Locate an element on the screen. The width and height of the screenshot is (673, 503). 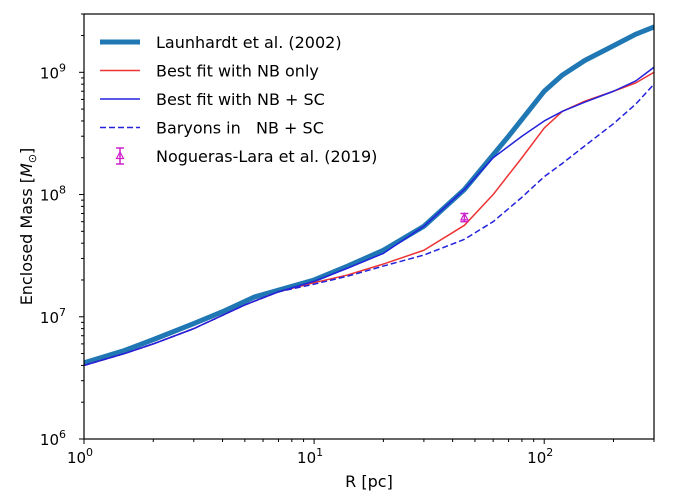
legend-label: Nogueras-Lara et al. (2019) is located at coordinates (266, 156).